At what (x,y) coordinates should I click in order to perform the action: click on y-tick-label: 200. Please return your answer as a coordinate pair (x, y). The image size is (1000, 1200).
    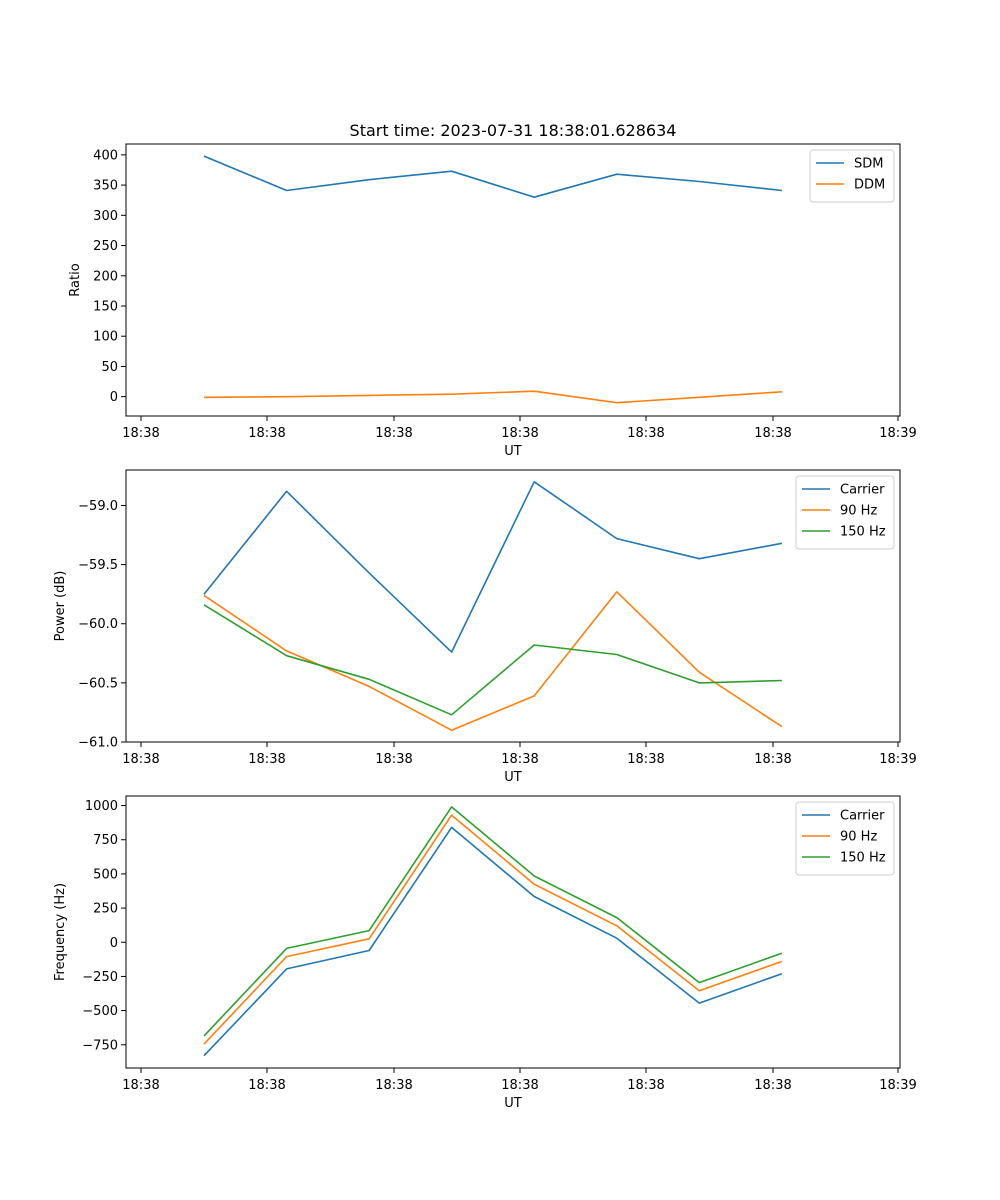
    Looking at the image, I should click on (105, 276).